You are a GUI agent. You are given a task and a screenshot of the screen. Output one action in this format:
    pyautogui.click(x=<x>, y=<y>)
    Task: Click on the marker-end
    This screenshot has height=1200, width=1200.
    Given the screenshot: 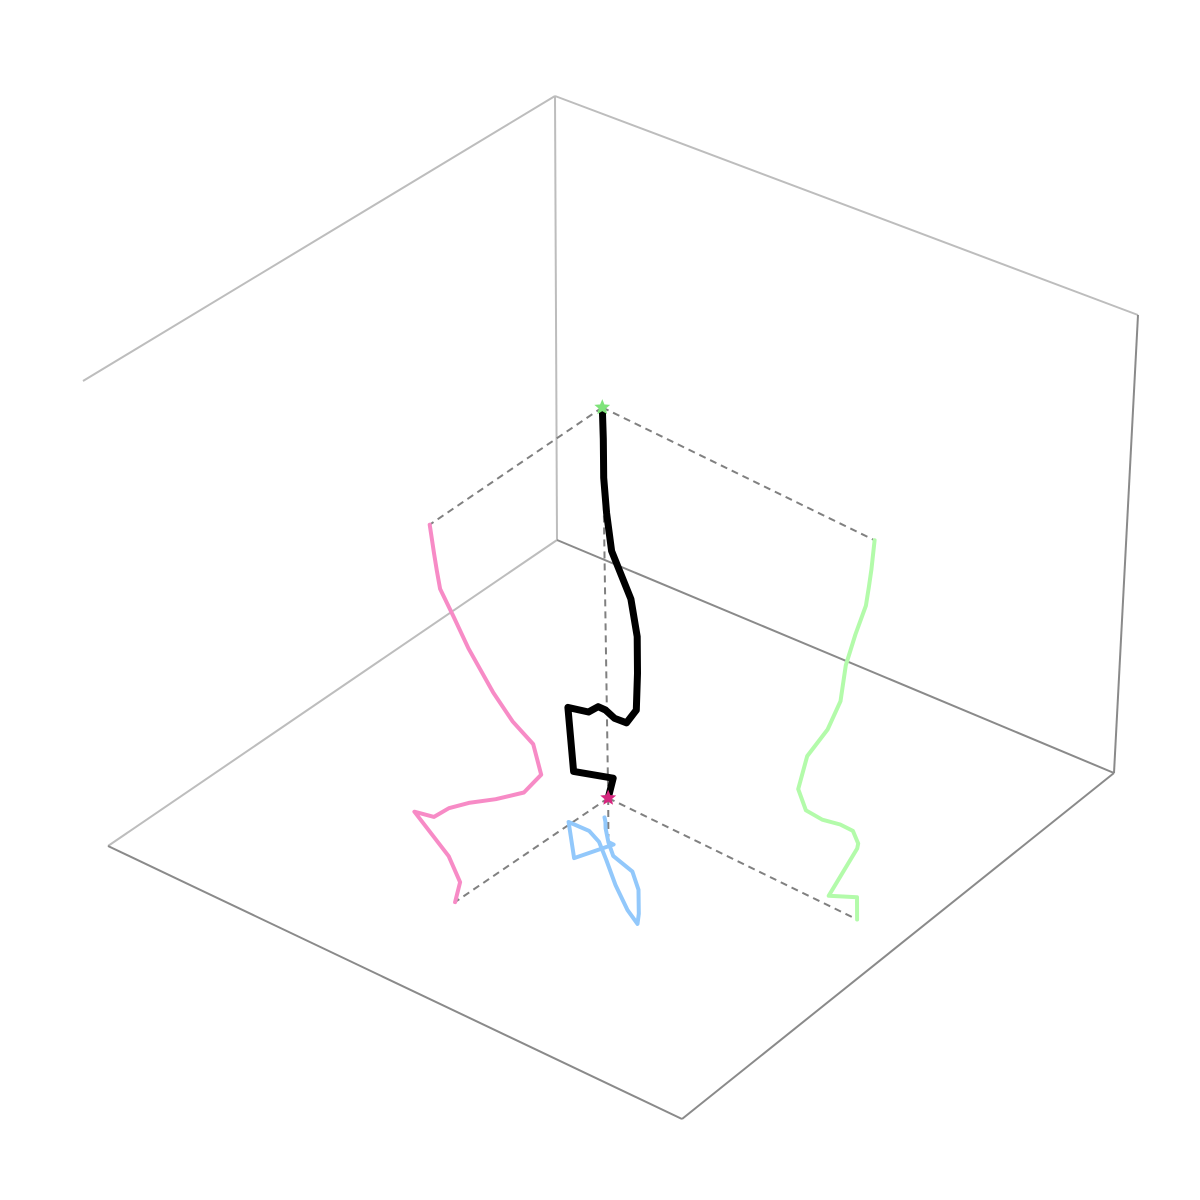 What is the action you would take?
    pyautogui.click(x=602, y=407)
    